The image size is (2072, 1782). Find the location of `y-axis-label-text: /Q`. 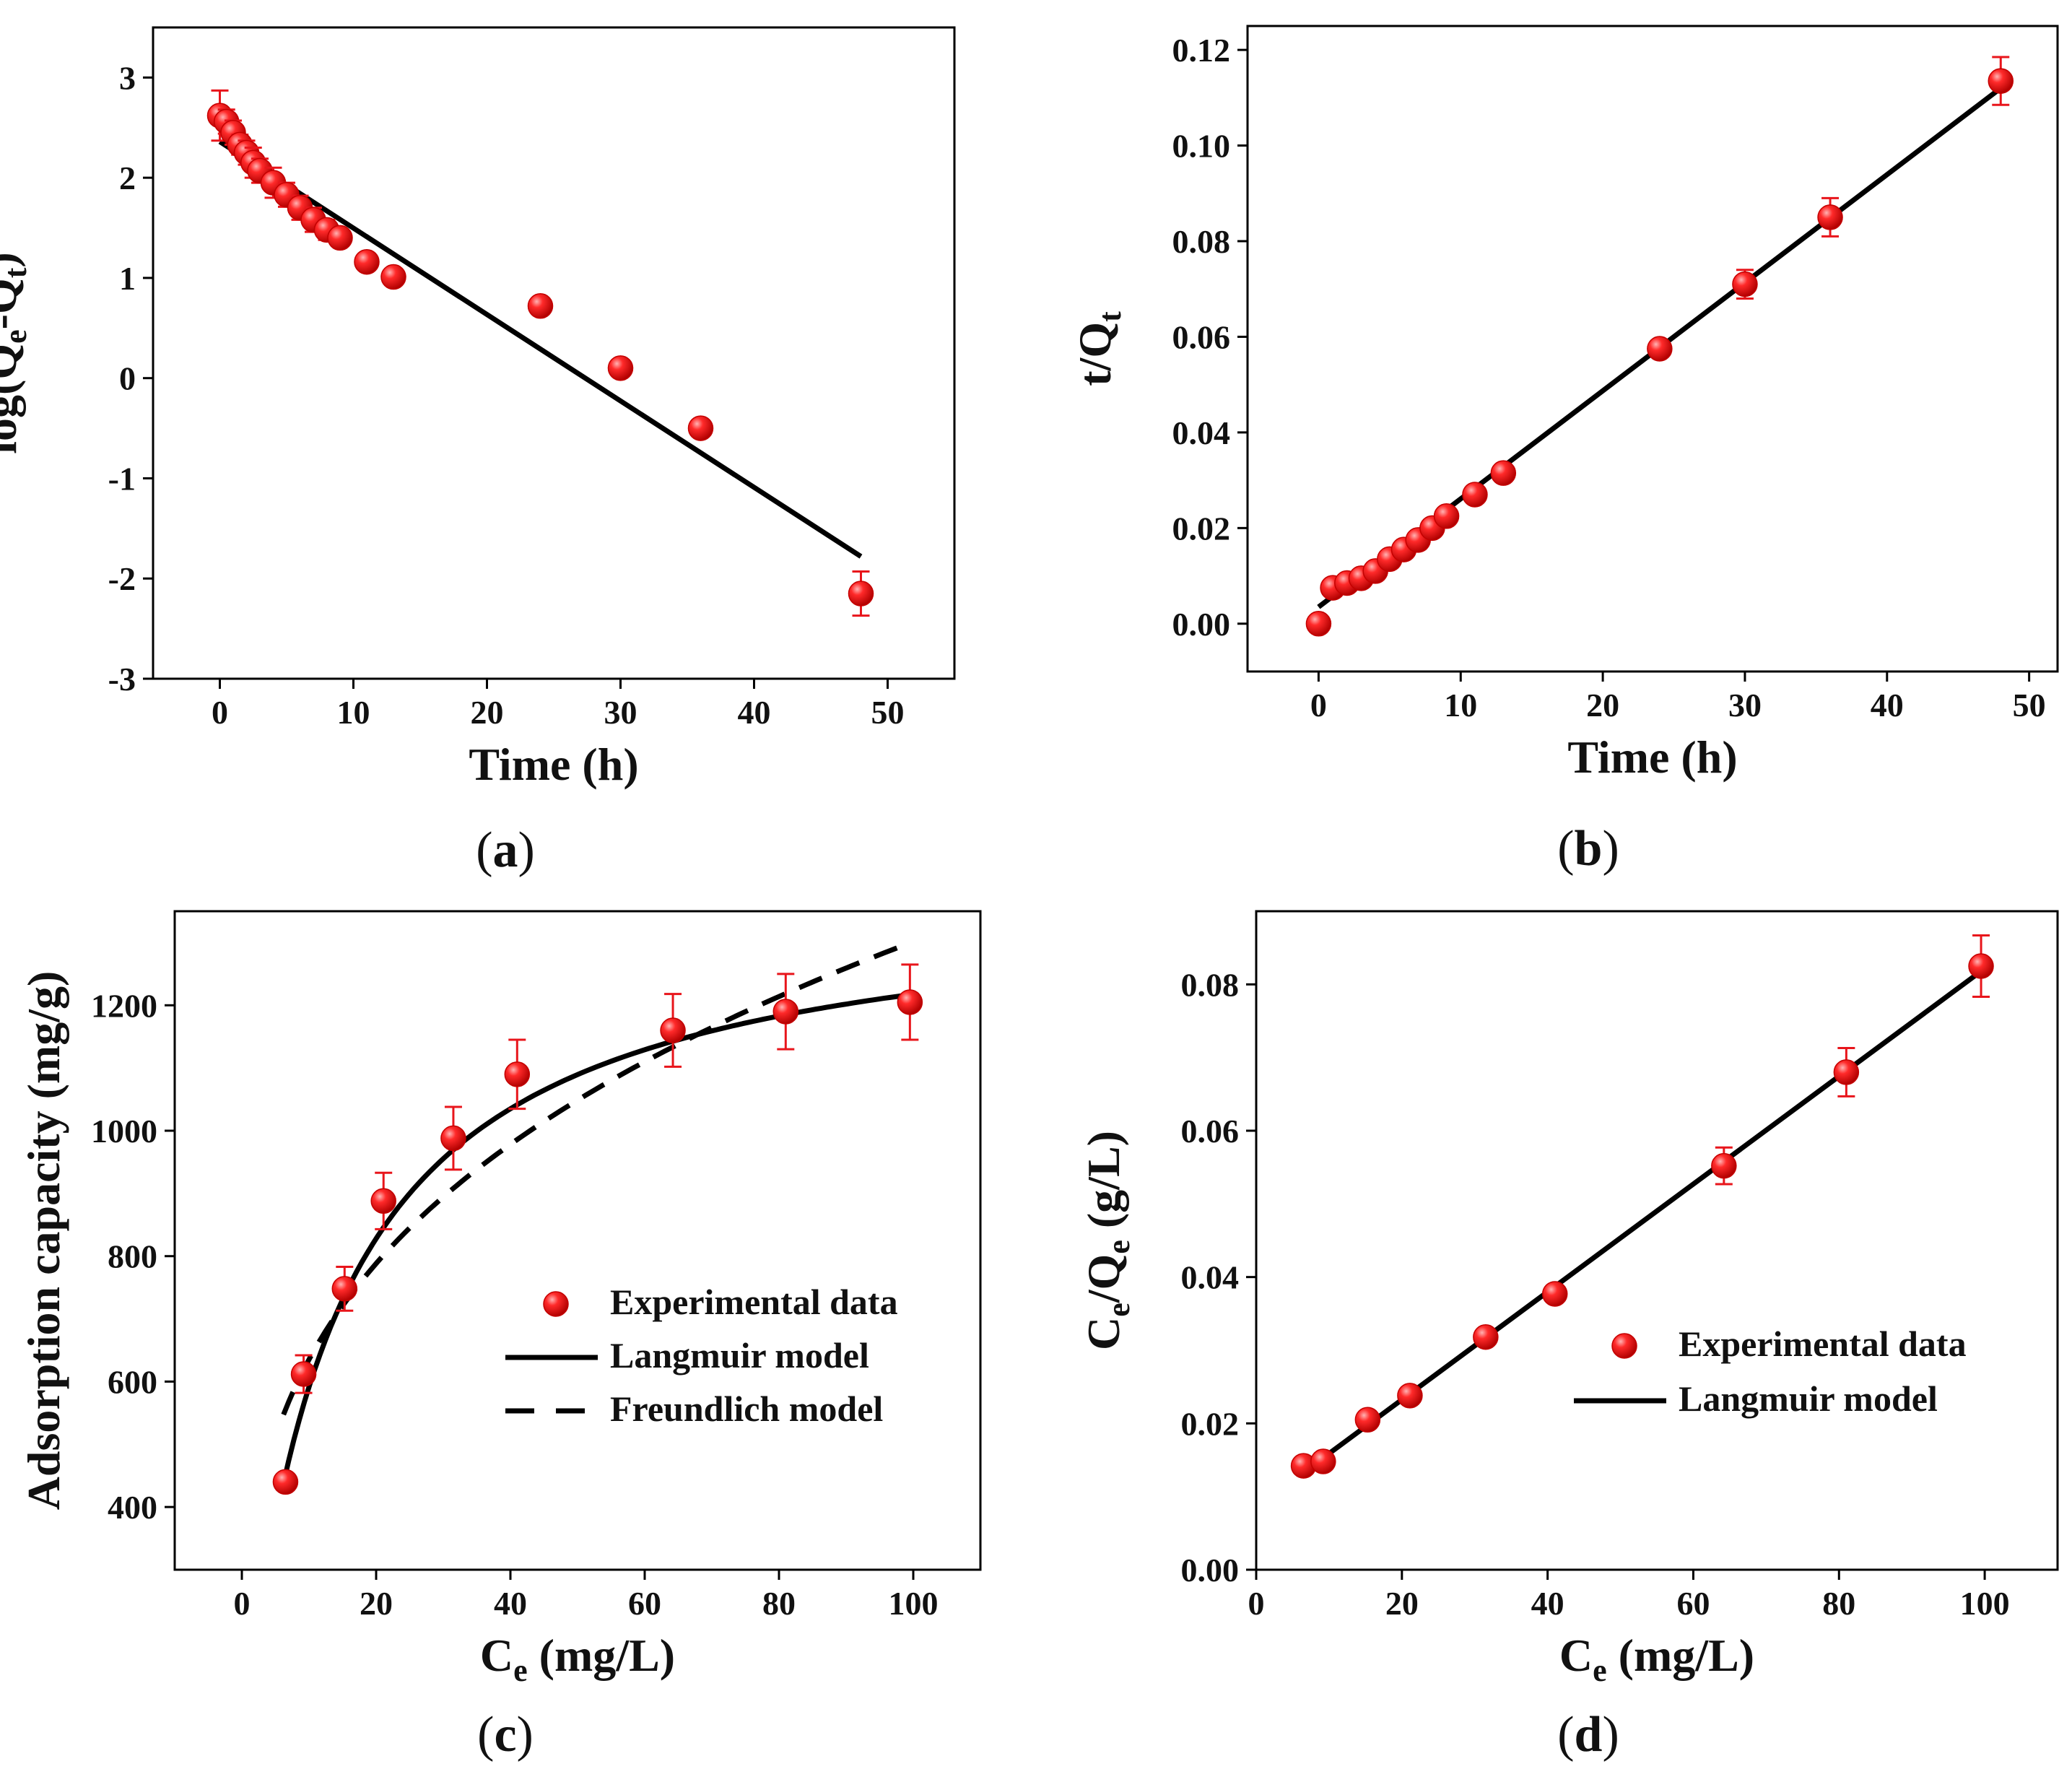

y-axis-label-text: /Q is located at coordinates (1103, 1279).